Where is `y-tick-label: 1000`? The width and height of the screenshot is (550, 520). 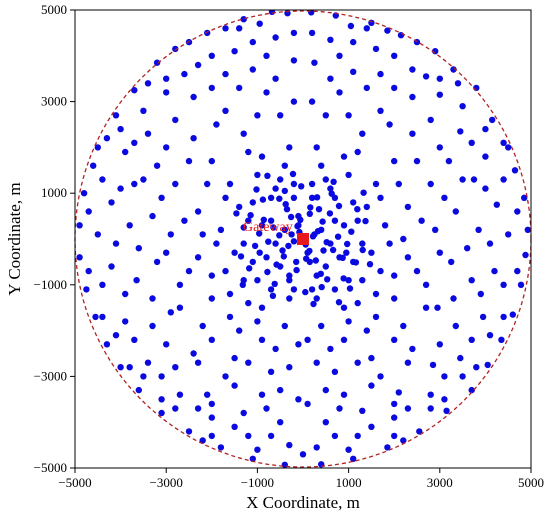
y-tick-label: 1000 is located at coordinates (54, 192).